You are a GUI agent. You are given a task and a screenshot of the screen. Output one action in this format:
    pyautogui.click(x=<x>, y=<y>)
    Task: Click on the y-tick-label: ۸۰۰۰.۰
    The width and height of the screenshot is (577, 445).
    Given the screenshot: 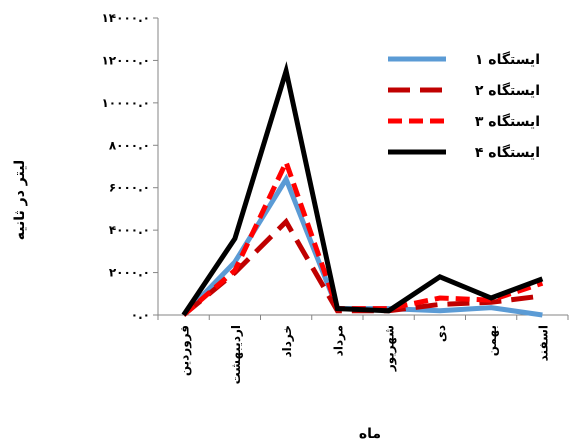 What is the action you would take?
    pyautogui.click(x=129, y=145)
    